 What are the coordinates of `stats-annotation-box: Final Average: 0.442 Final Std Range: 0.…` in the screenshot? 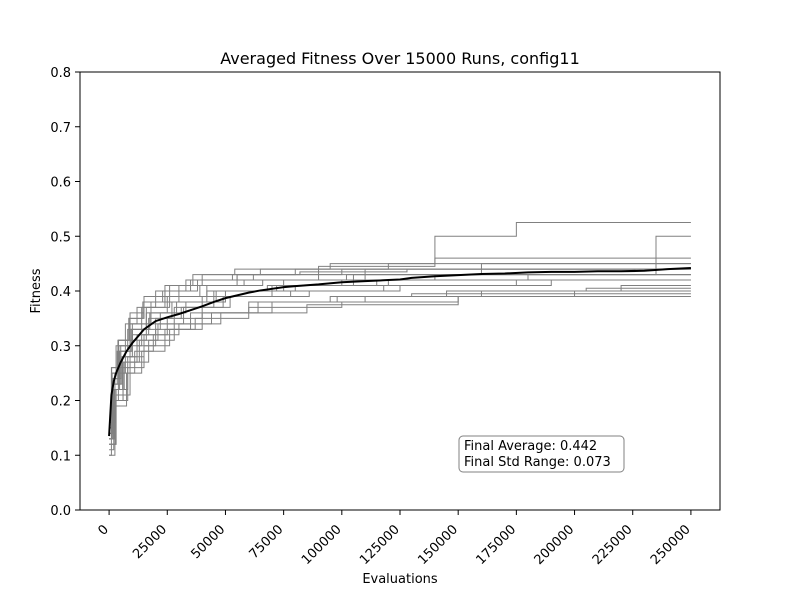 It's located at (541, 454).